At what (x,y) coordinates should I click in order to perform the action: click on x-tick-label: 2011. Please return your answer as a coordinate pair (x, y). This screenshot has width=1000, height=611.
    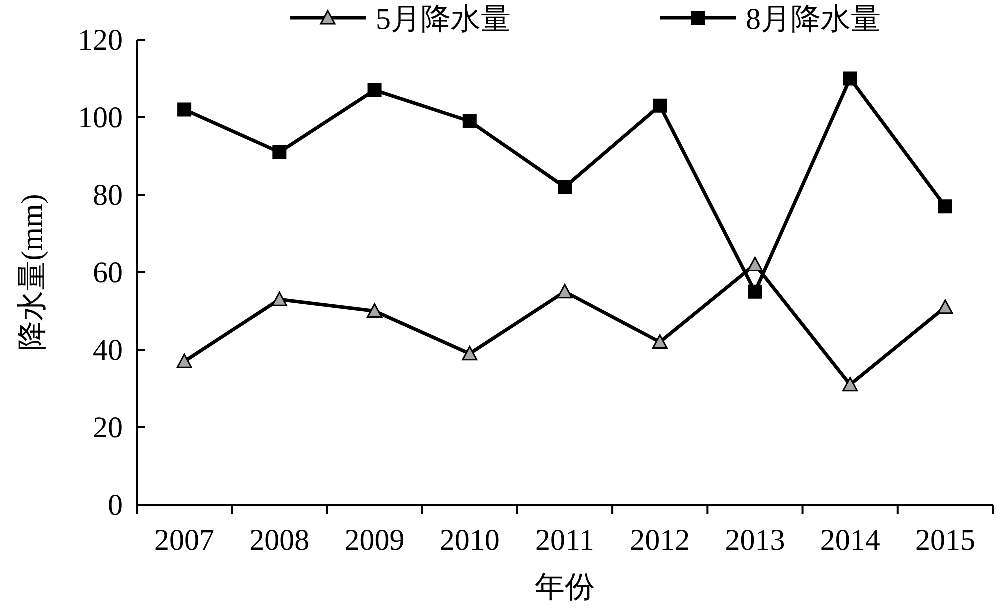
    Looking at the image, I should click on (565, 540).